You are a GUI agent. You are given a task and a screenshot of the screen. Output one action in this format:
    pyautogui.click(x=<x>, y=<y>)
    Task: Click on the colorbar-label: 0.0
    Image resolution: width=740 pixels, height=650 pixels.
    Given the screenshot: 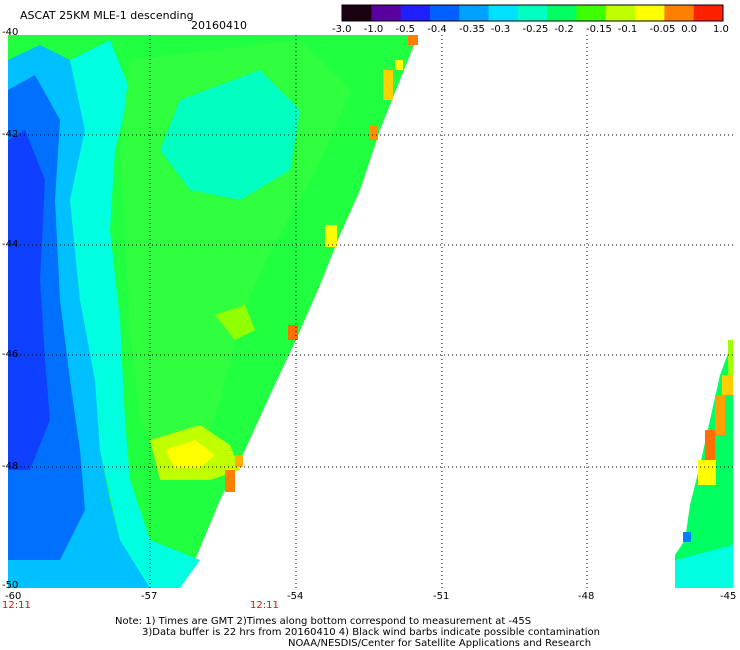 What is the action you would take?
    pyautogui.click(x=689, y=29)
    